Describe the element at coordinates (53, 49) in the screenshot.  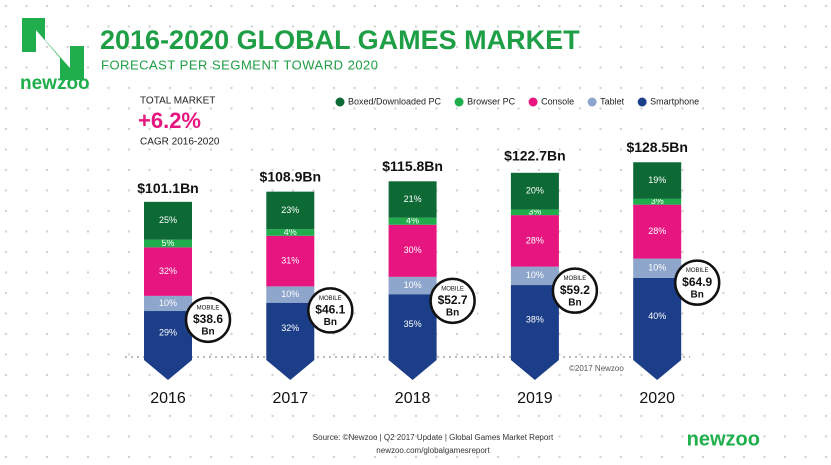
I see `logo-mark` at that location.